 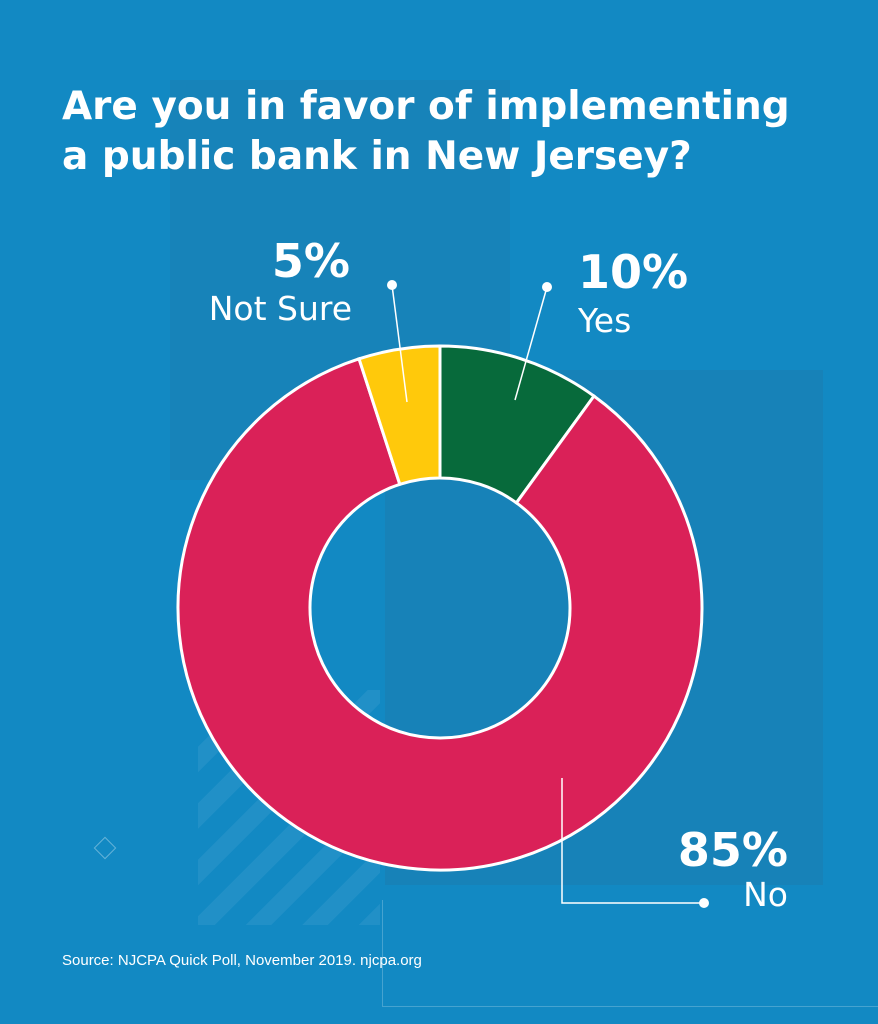 What do you see at coordinates (765, 894) in the screenshot?
I see `data-label-no-category: No` at bounding box center [765, 894].